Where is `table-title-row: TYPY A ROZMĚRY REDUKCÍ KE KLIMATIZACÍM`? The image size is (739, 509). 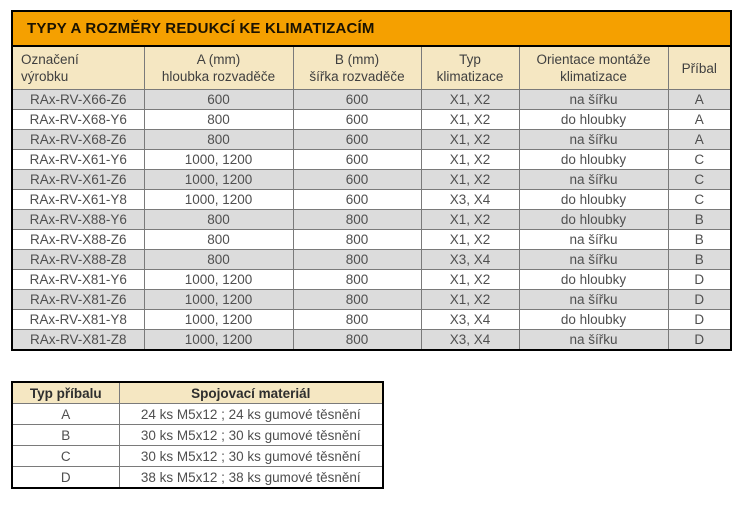
table-title-row: TYPY A ROZMĚRY REDUKCÍ KE KLIMATIZACÍM is located at coordinates (371, 28).